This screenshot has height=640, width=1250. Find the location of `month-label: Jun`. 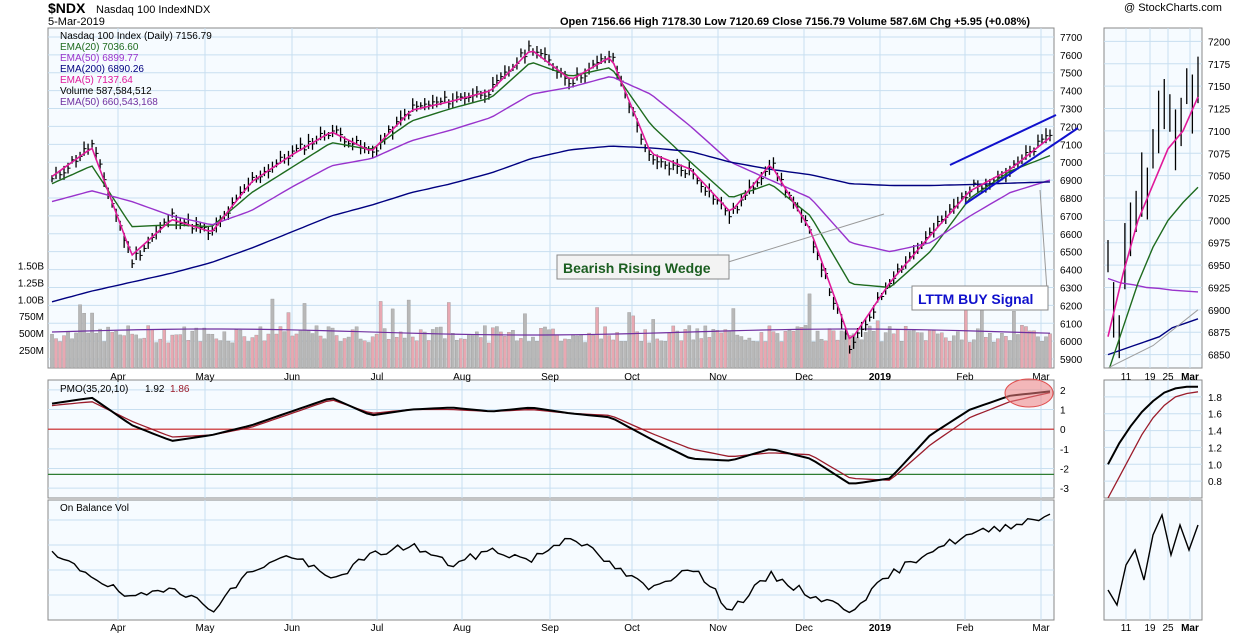

month-label: Jun is located at coordinates (292, 628).